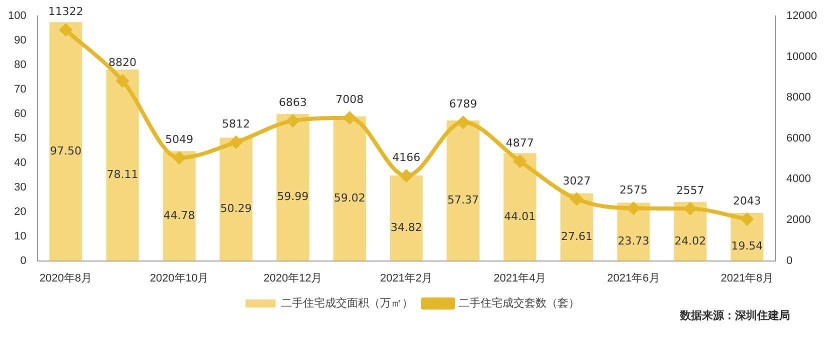 The width and height of the screenshot is (830, 337). Describe the element at coordinates (293, 197) in the screenshot. I see `data-label: 59.99` at that location.